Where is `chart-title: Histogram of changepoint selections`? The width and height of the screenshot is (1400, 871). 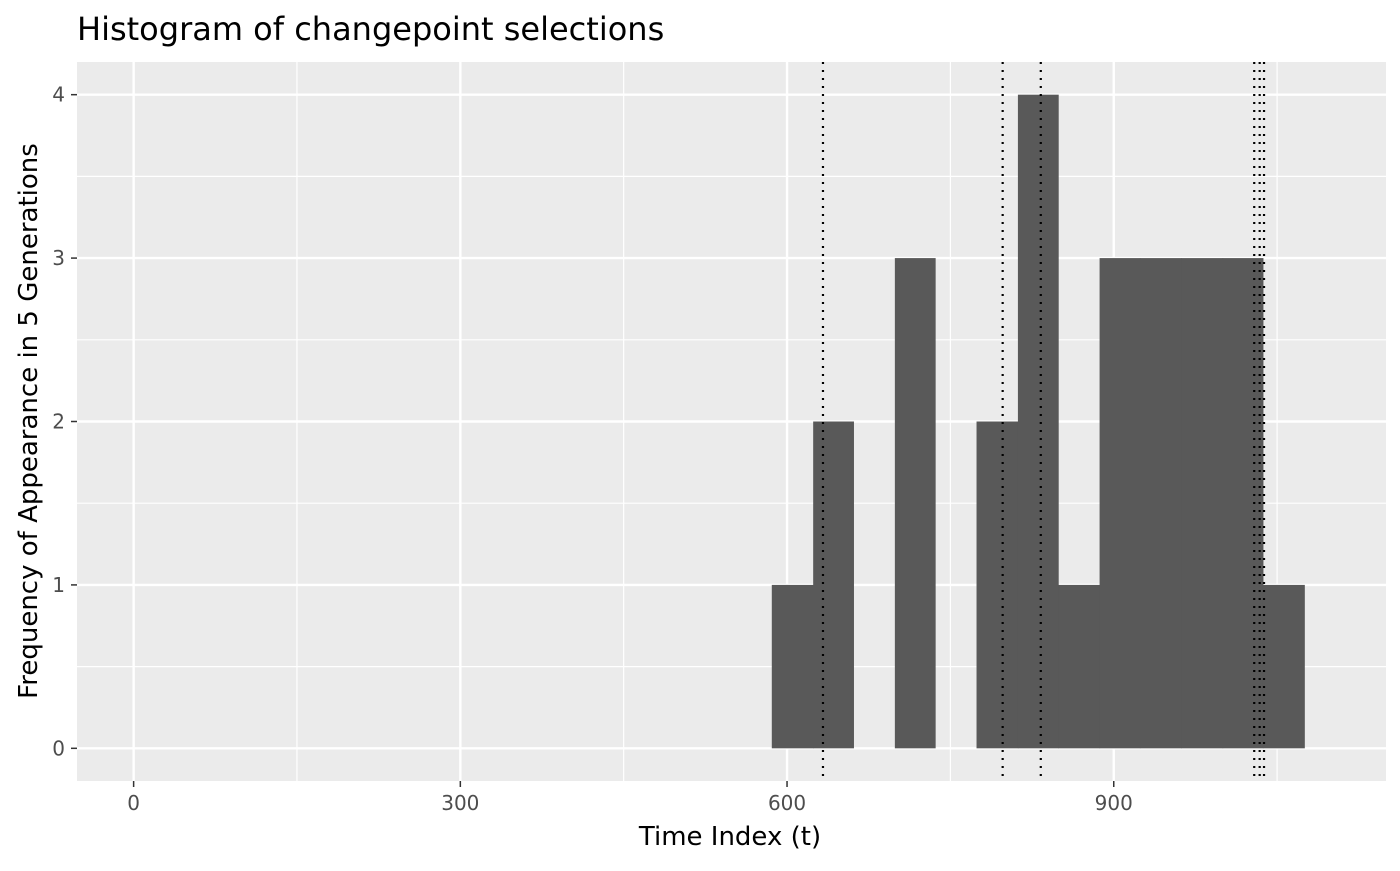 chart-title: Histogram of changepoint selections is located at coordinates (370, 29).